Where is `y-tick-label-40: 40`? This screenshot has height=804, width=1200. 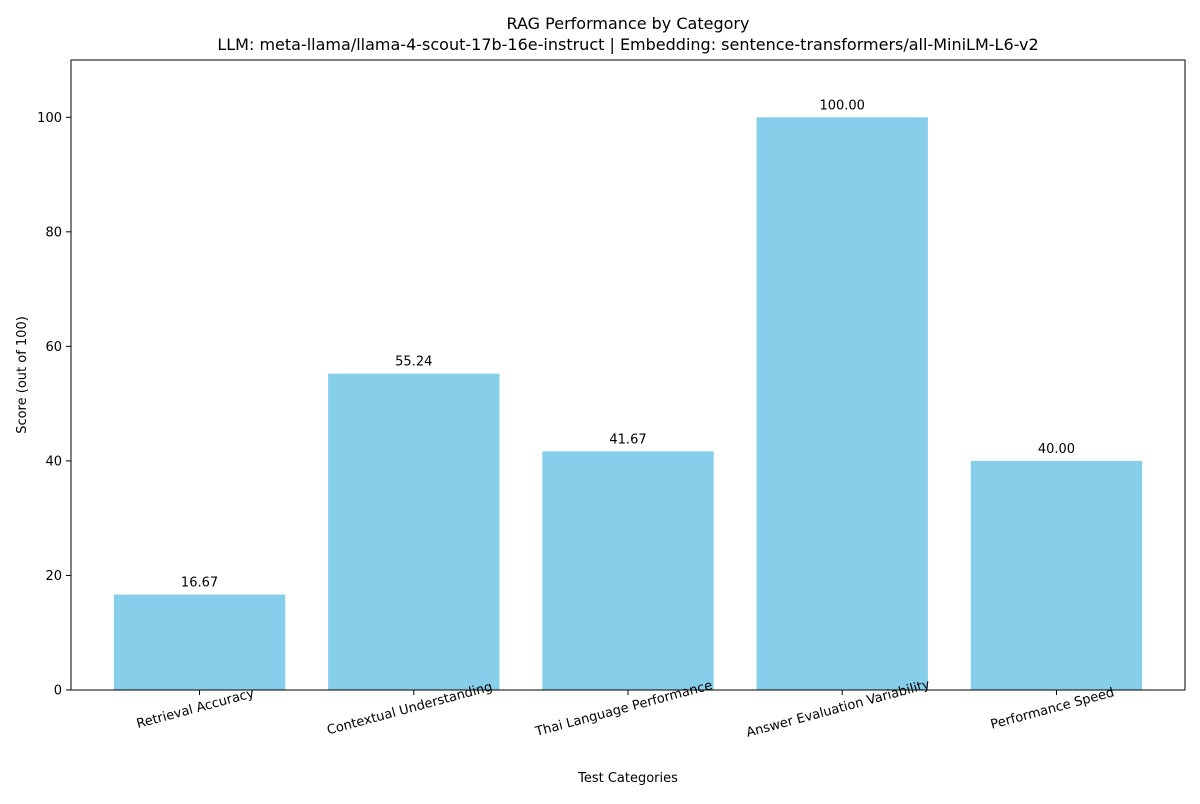
y-tick-label-40: 40 is located at coordinates (53, 461).